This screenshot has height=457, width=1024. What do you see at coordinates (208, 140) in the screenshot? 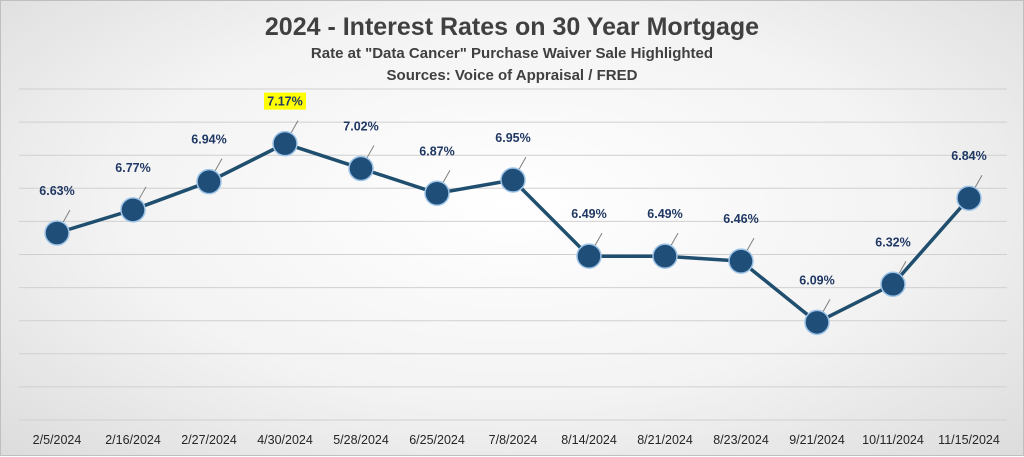
I see `data-label: 6.94%` at bounding box center [208, 140].